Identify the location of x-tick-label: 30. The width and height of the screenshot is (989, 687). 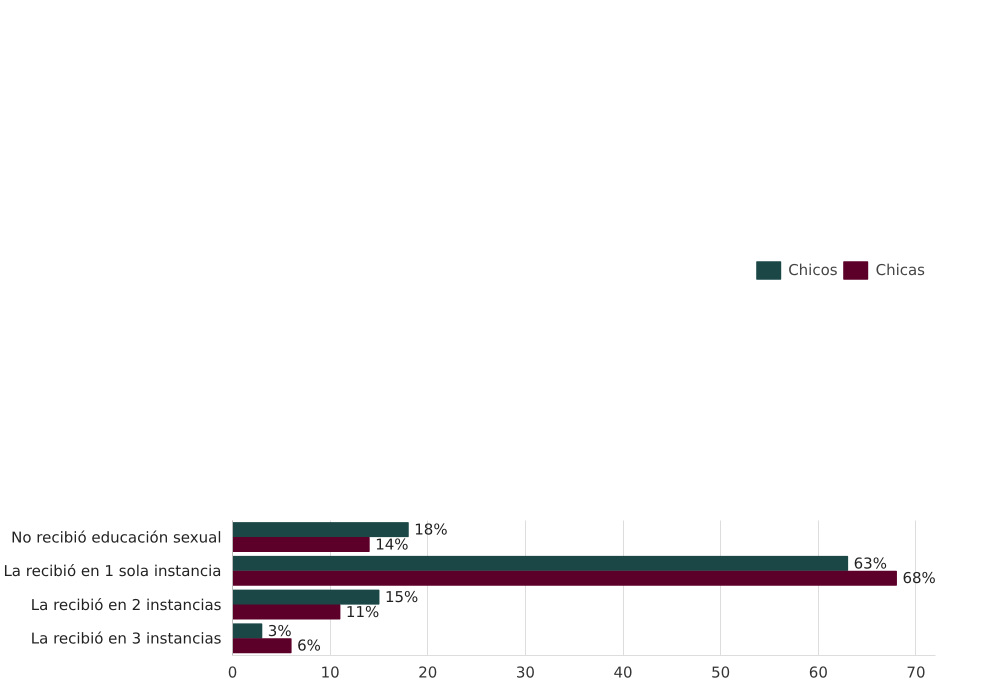
(525, 673).